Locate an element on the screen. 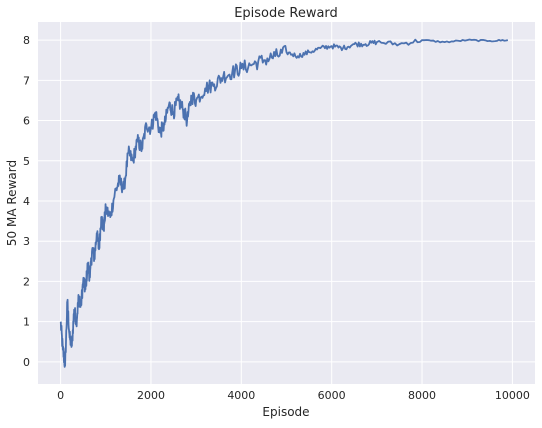 The height and width of the screenshot is (428, 542). x-tick-label: 8000 is located at coordinates (422, 395).